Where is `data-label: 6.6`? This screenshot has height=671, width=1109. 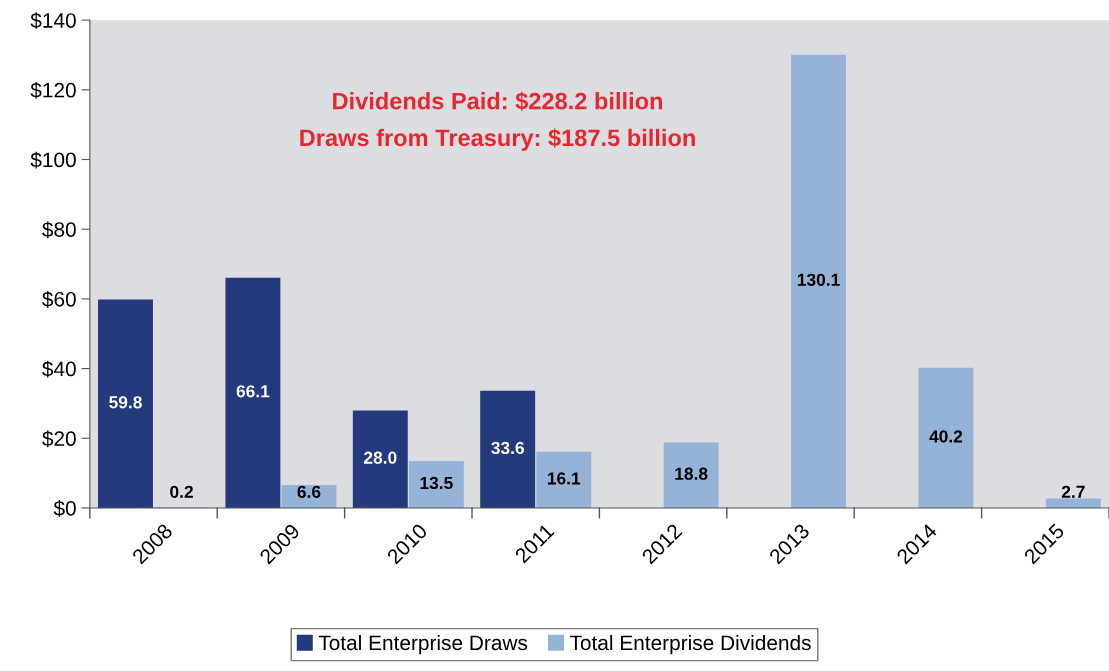 data-label: 6.6 is located at coordinates (309, 491).